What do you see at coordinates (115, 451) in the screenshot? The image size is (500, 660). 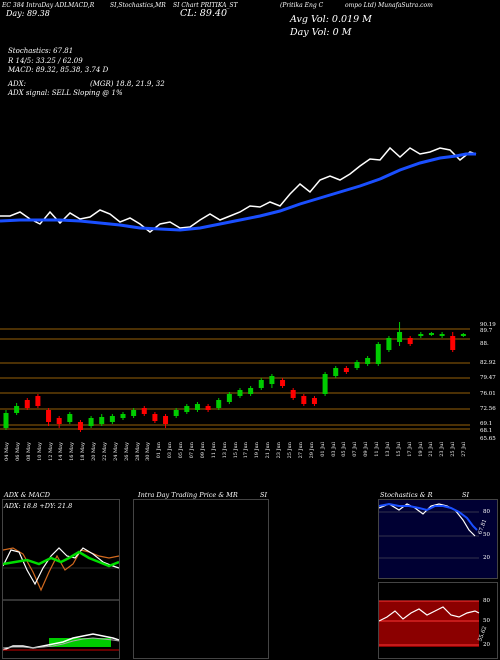 I see `date-label: 24 May` at bounding box center [115, 451].